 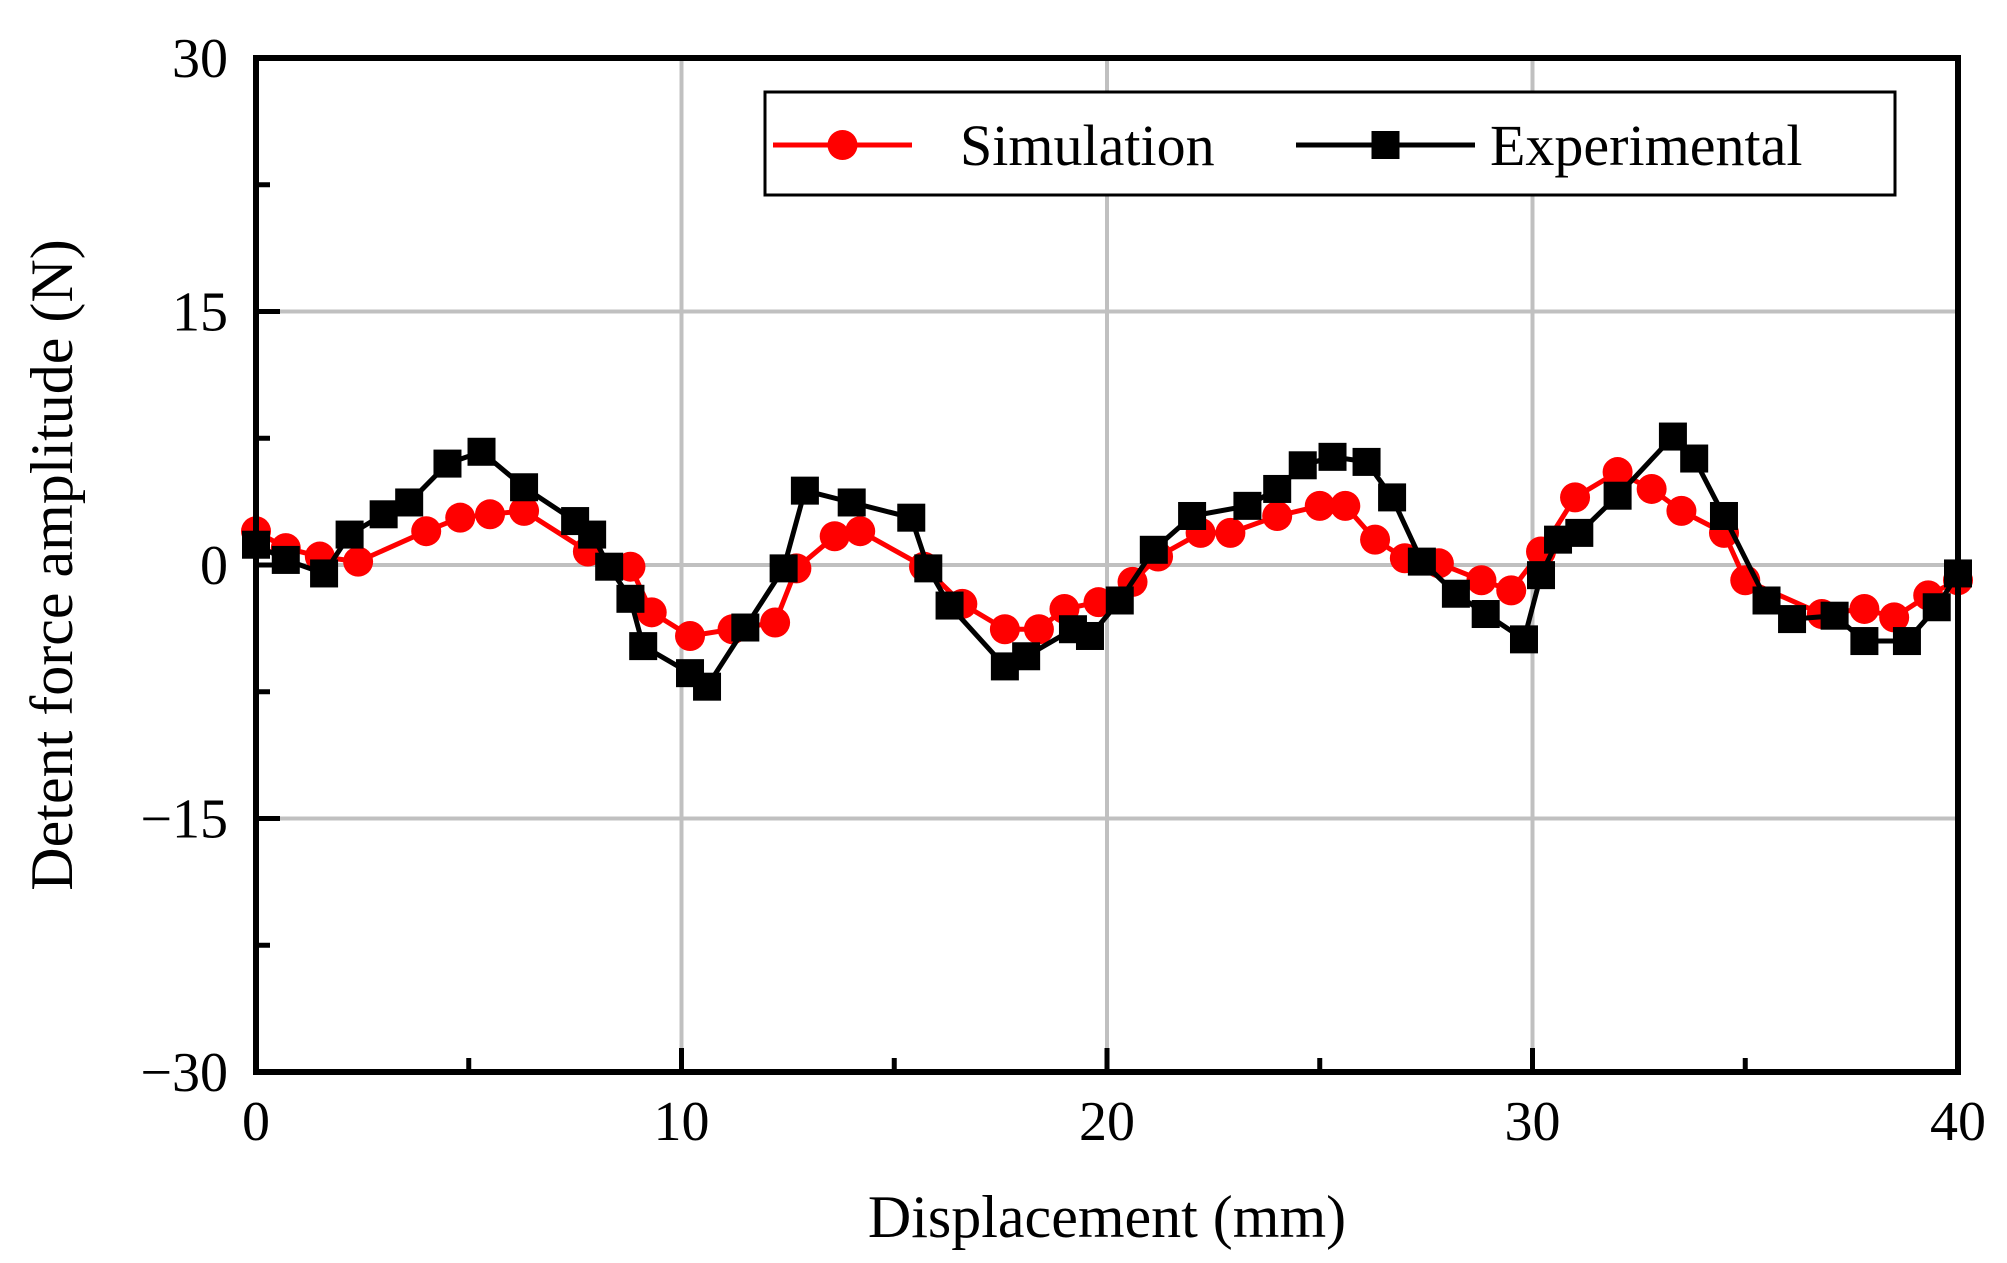 What do you see at coordinates (256, 1122) in the screenshot?
I see `x-tick-label-0: 0` at bounding box center [256, 1122].